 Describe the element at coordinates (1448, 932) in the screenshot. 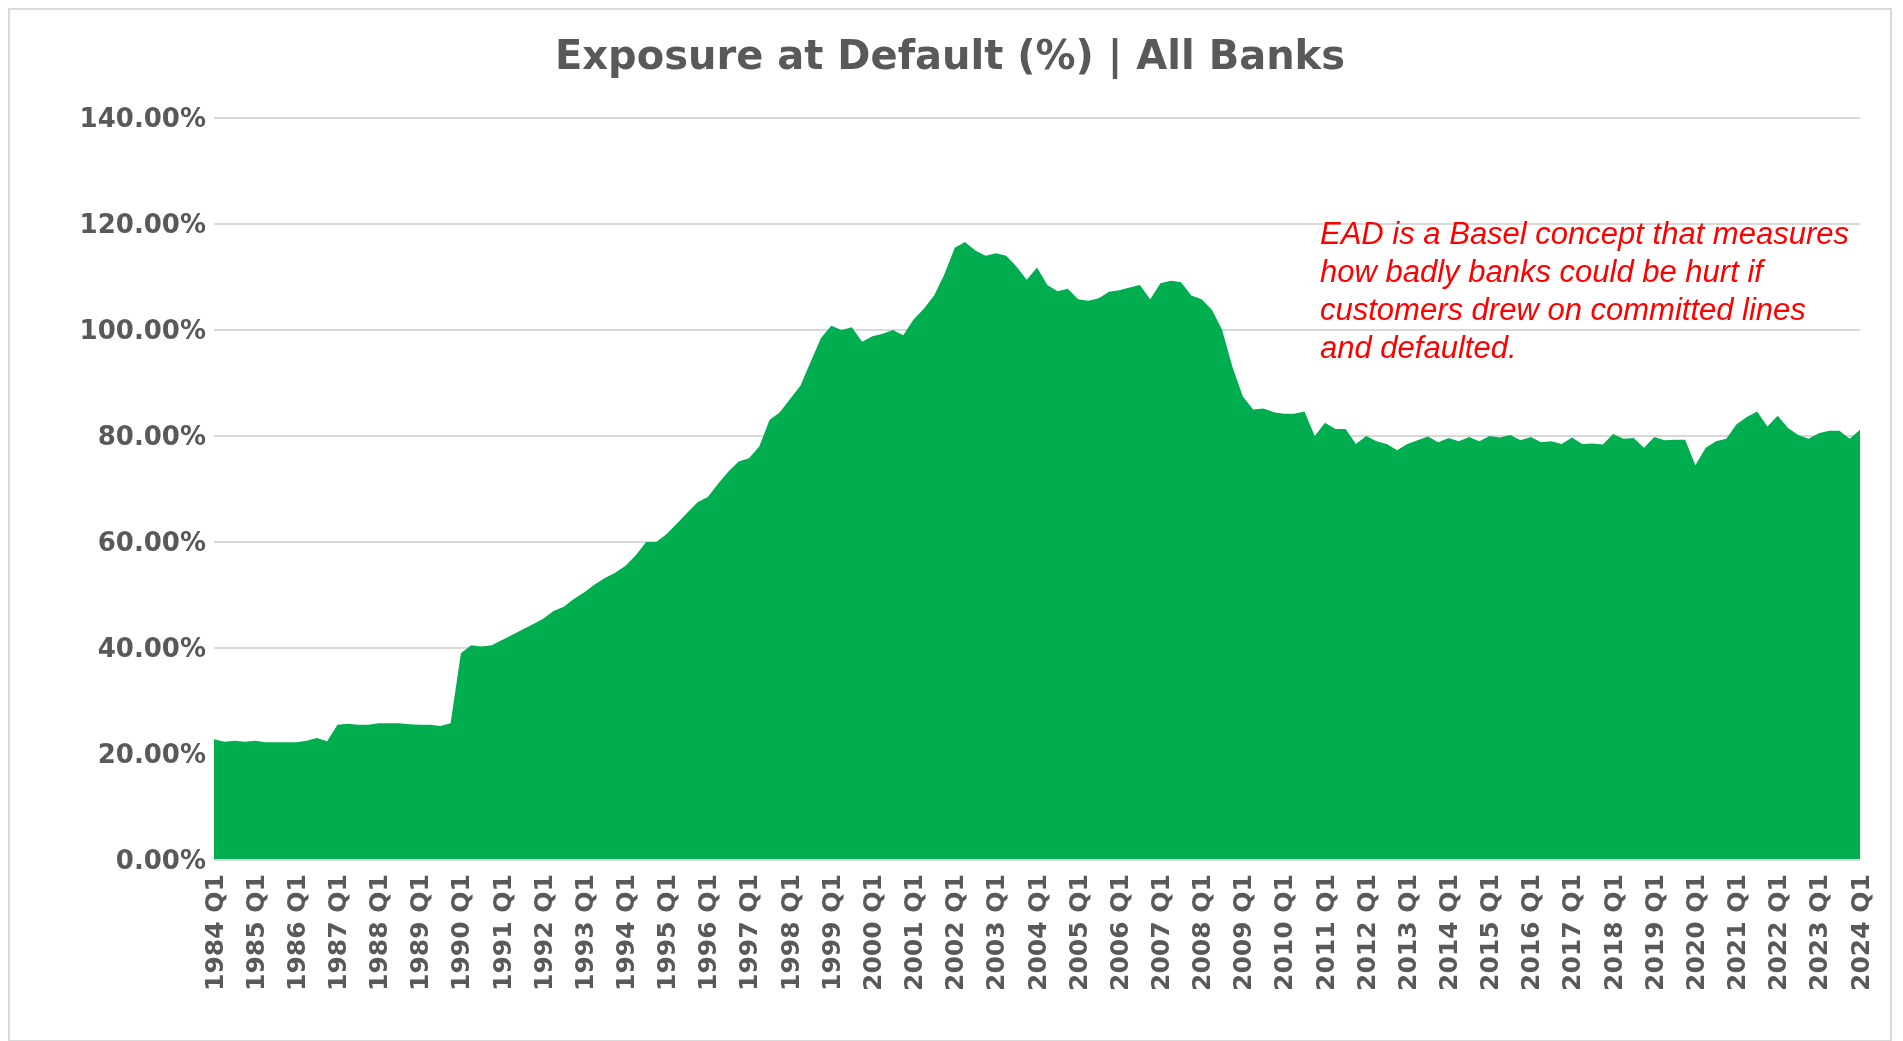

I see `x-tick-label: 2014 Q1` at that location.